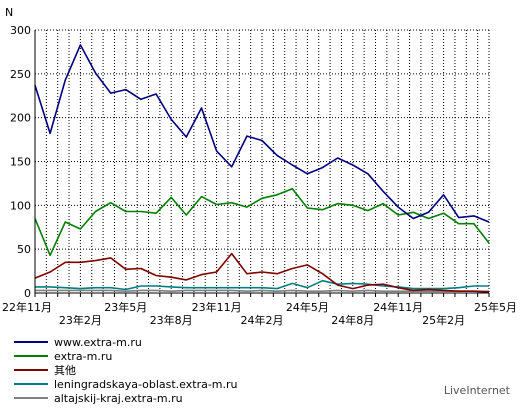 This screenshot has height=409, width=520. Describe the element at coordinates (65, 370) in the screenshot. I see `legend-label: 其他` at that location.